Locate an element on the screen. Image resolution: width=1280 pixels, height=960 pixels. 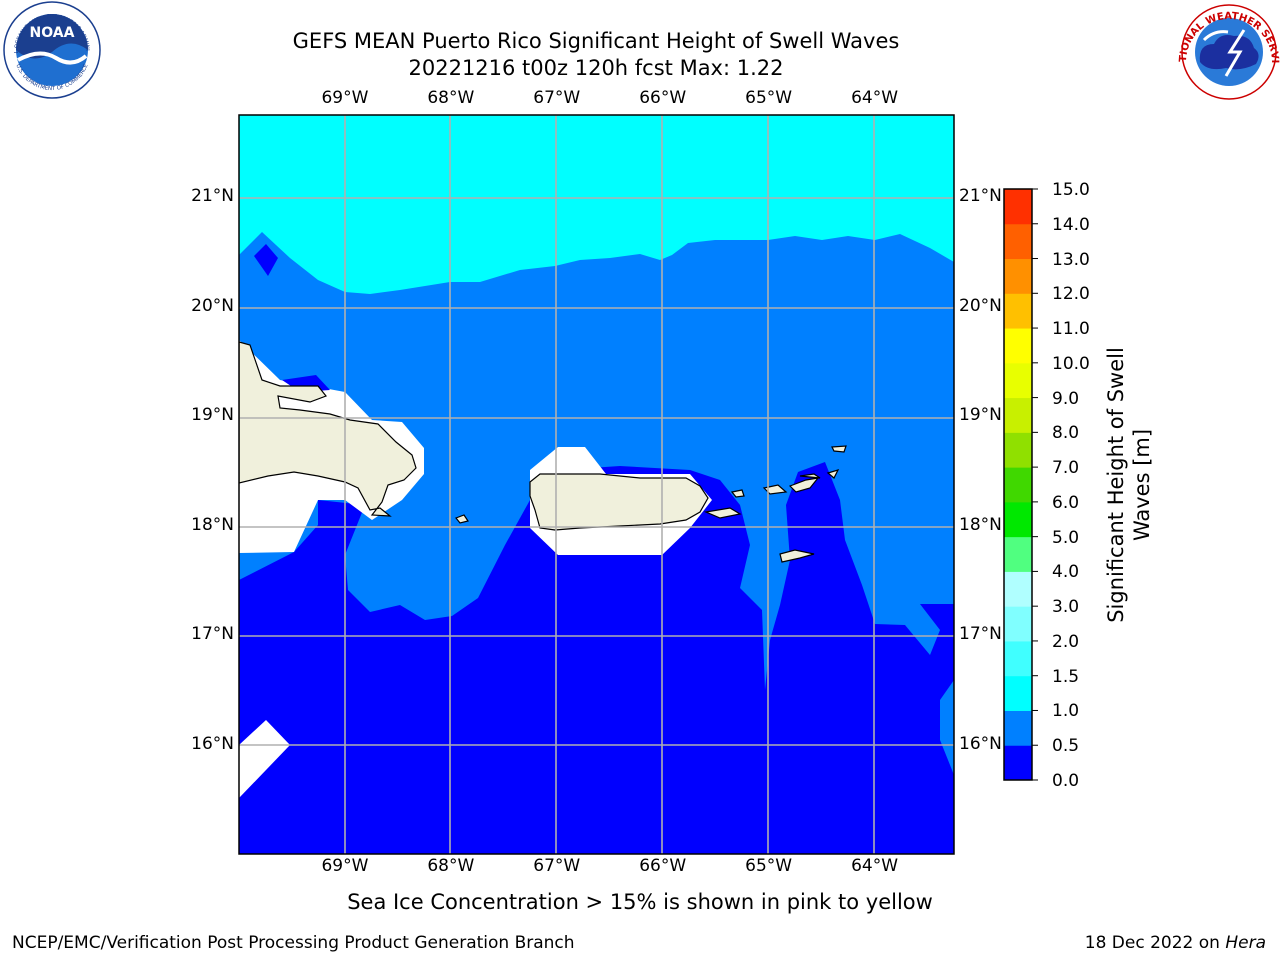
footer-date: 18 Dec 2022 on Hera is located at coordinates (1175, 943).